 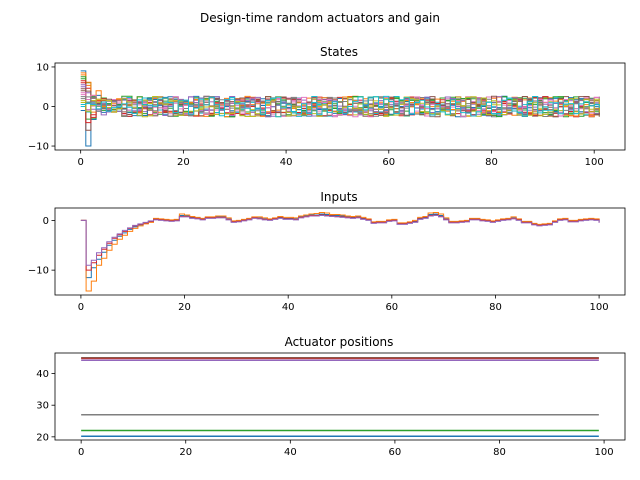 I want to click on inputs-plot-area, so click(x=340, y=252).